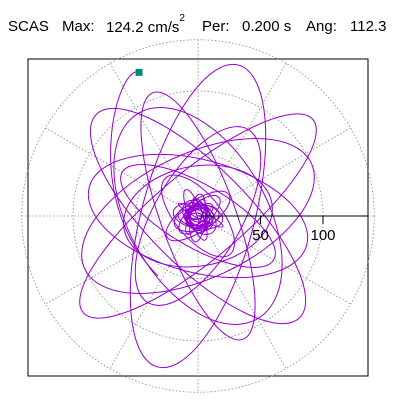  Describe the element at coordinates (368, 26) in the screenshot. I see `ang-value: 112.3` at that location.